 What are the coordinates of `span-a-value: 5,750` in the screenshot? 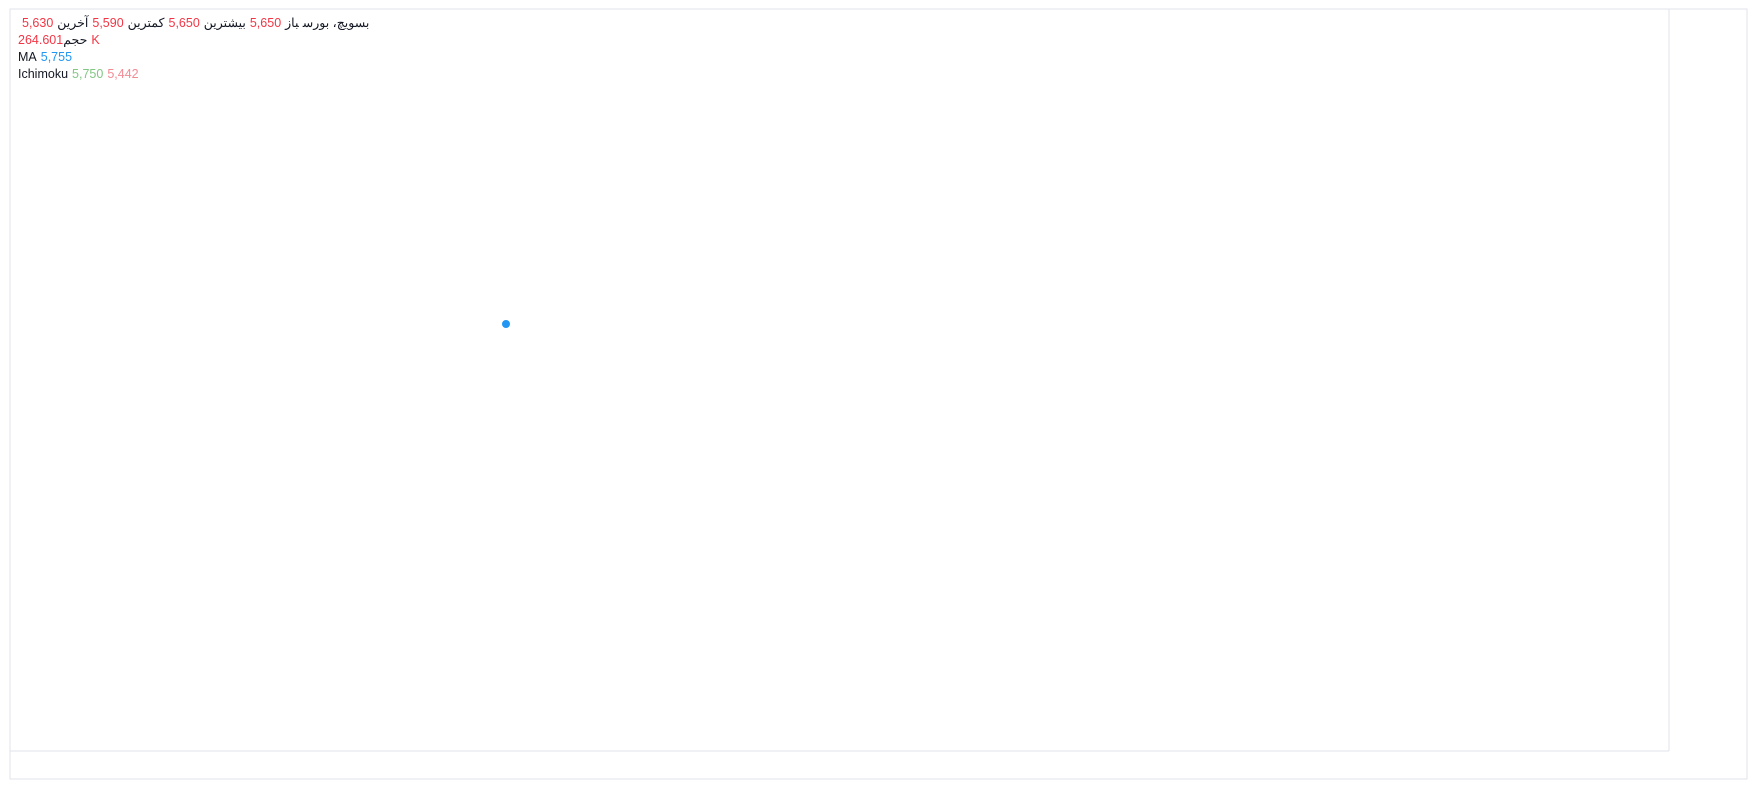 It's located at (88, 74).